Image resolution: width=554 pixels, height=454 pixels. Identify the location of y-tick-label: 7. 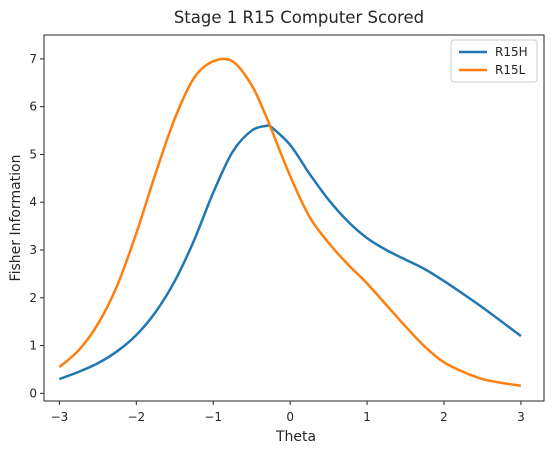
(33, 59).